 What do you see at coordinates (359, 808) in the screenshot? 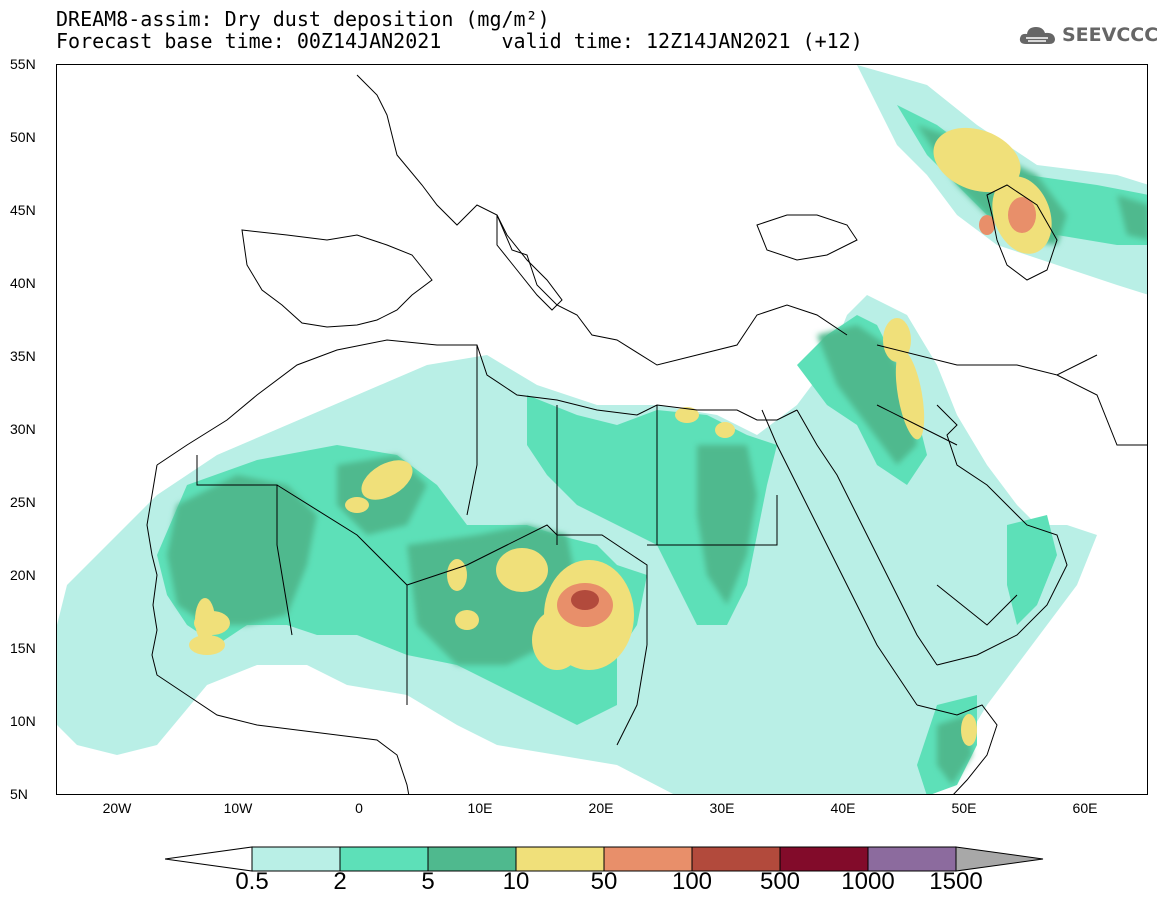
I see `lon-label-0: 0` at bounding box center [359, 808].